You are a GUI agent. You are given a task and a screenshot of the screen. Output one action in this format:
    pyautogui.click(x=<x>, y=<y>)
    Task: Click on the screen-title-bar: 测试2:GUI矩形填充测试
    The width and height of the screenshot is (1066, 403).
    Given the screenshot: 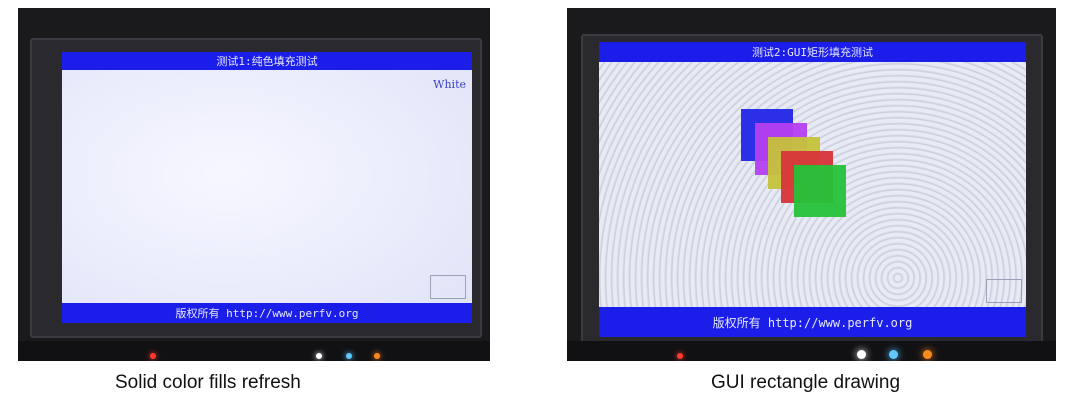 What is the action you would take?
    pyautogui.click(x=812, y=52)
    